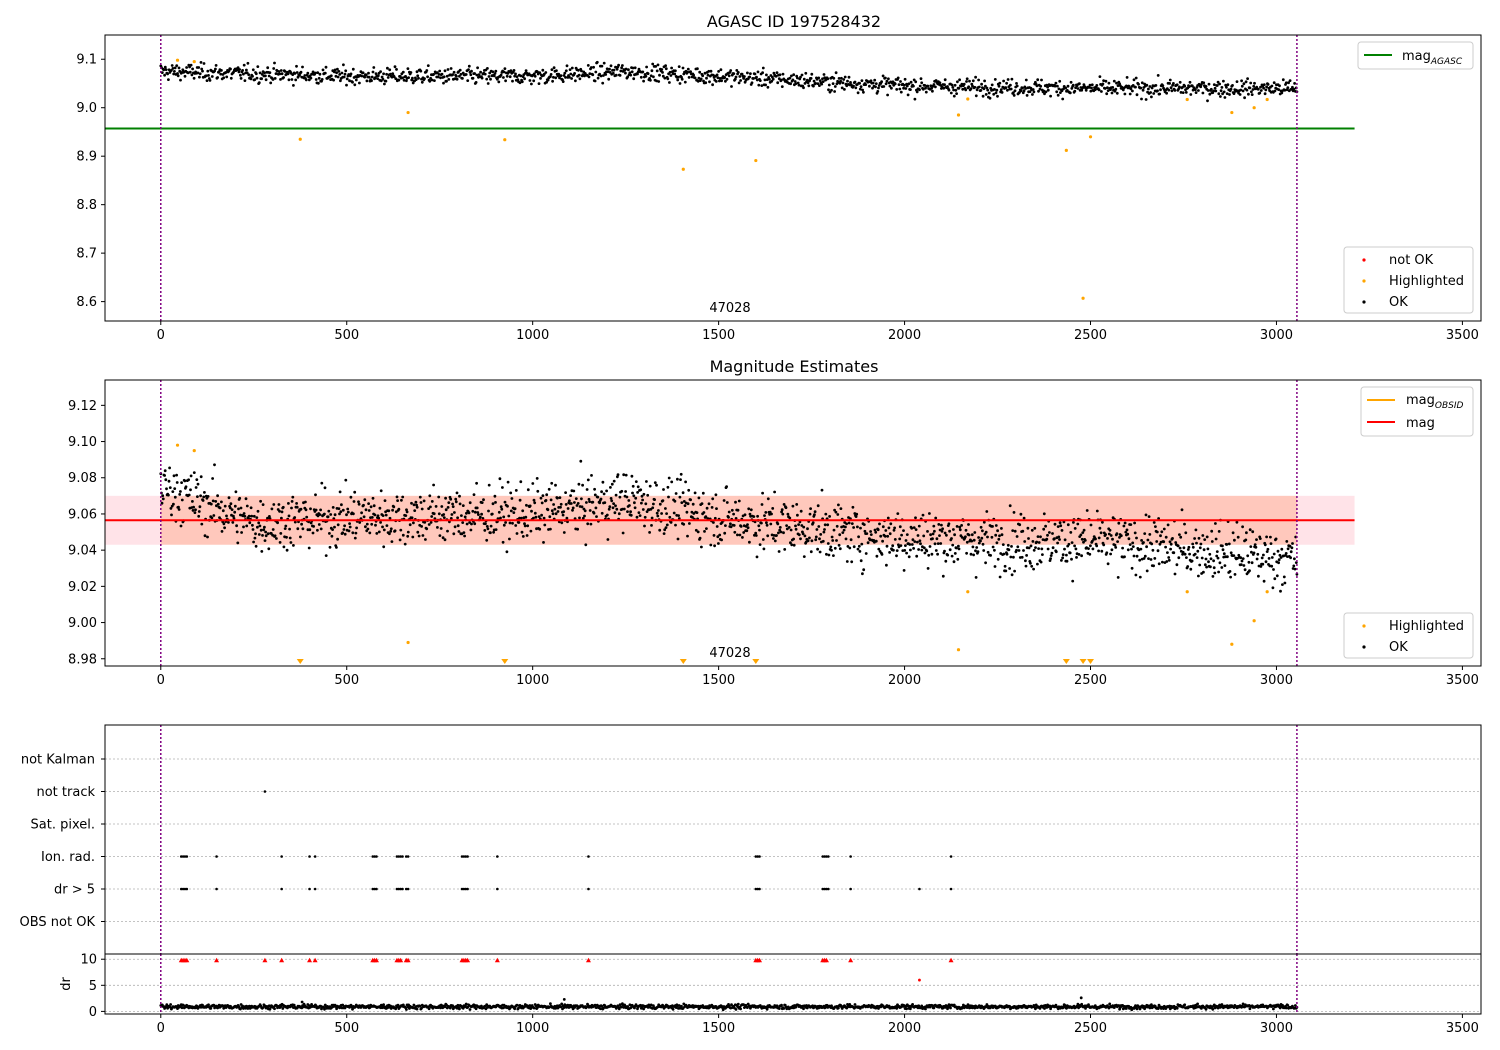 The image size is (1500, 1050). Describe the element at coordinates (63, 825) in the screenshot. I see `category-label: Sat. pixel.` at that location.